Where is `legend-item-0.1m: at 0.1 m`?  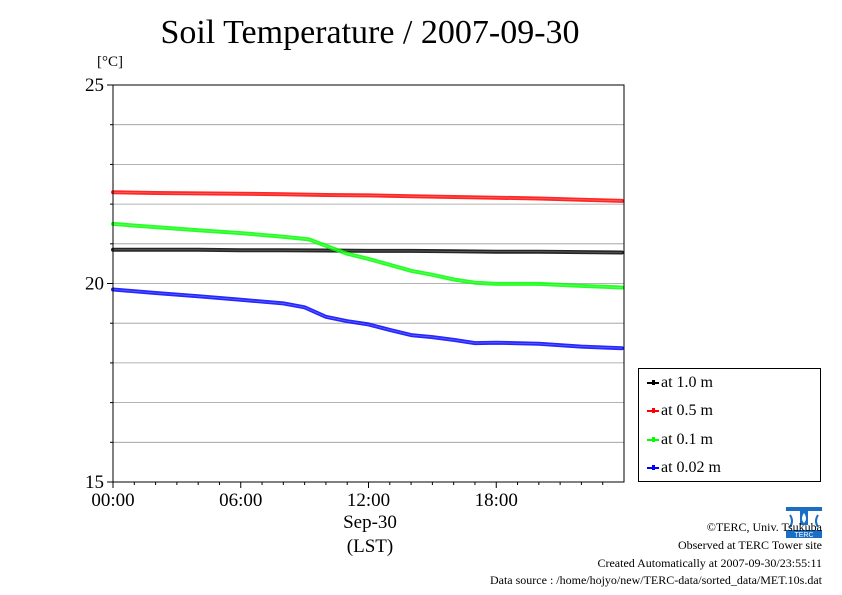
legend-item-0.1m: at 0.1 m is located at coordinates (680, 440).